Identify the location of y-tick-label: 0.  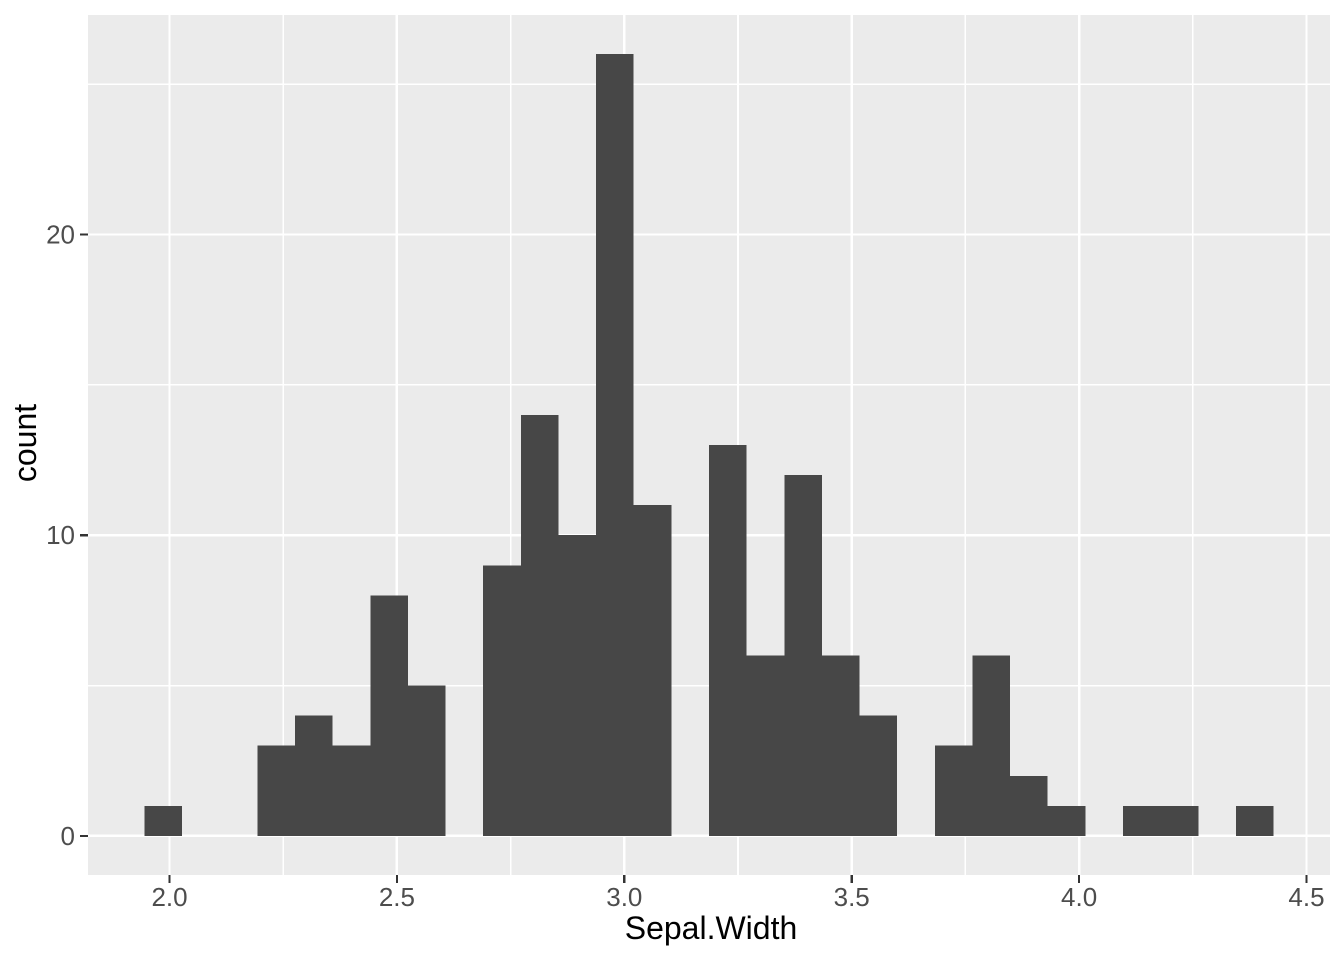
(68, 836).